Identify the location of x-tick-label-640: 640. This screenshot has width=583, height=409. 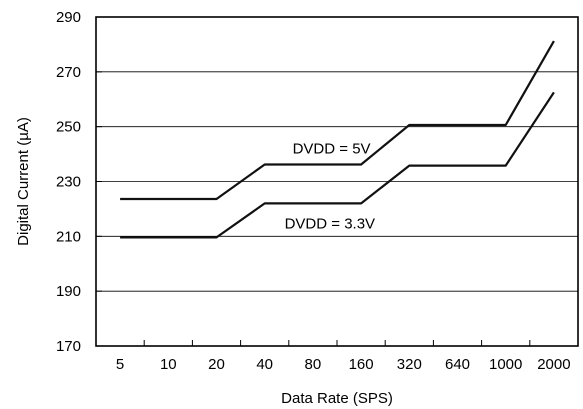
(457, 364).